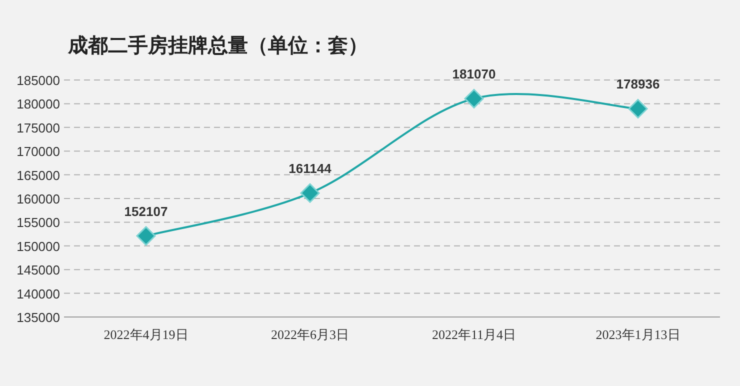  Describe the element at coordinates (38, 152) in the screenshot. I see `y-tick-label: 170000` at that location.